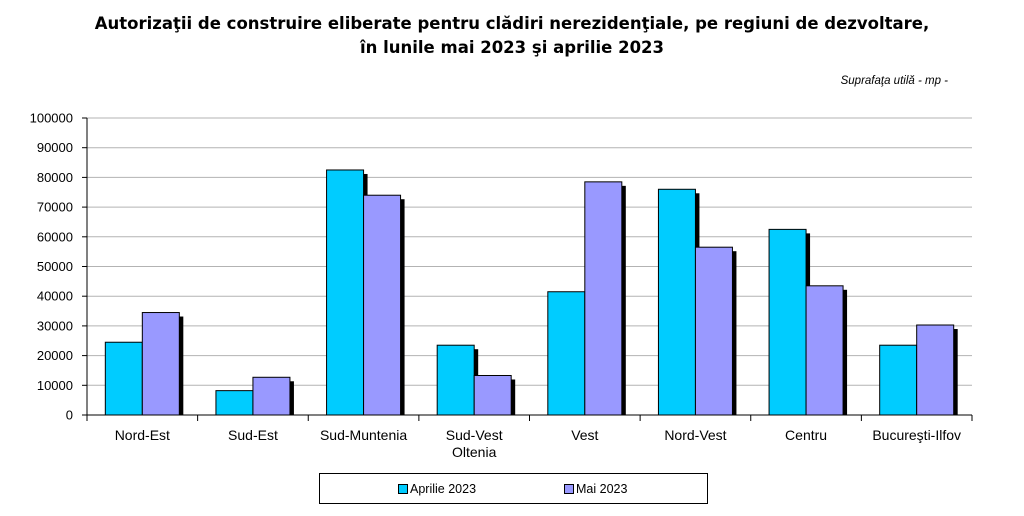 This screenshot has height=516, width=1024. Describe the element at coordinates (55, 355) in the screenshot. I see `y-tick-label: 20000` at that location.